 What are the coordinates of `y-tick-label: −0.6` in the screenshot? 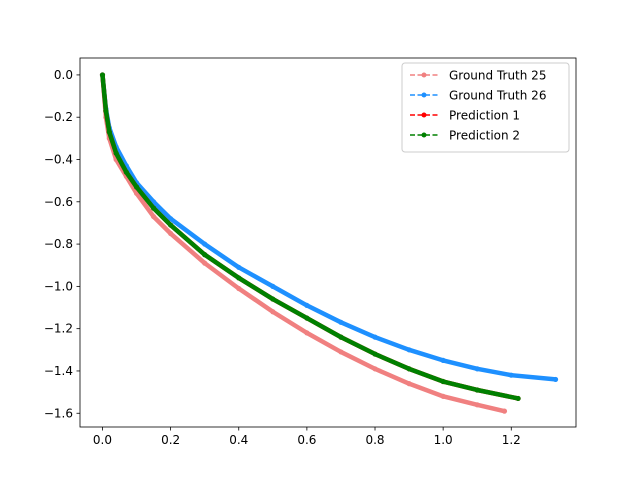 It's located at (58, 202).